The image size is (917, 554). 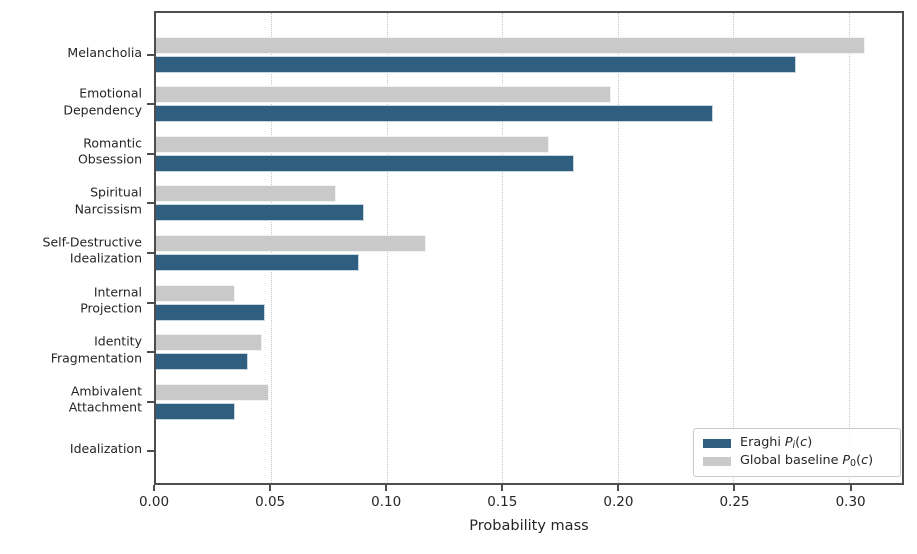 What do you see at coordinates (111, 300) in the screenshot?
I see `y-category-label: Internal Projection` at bounding box center [111, 300].